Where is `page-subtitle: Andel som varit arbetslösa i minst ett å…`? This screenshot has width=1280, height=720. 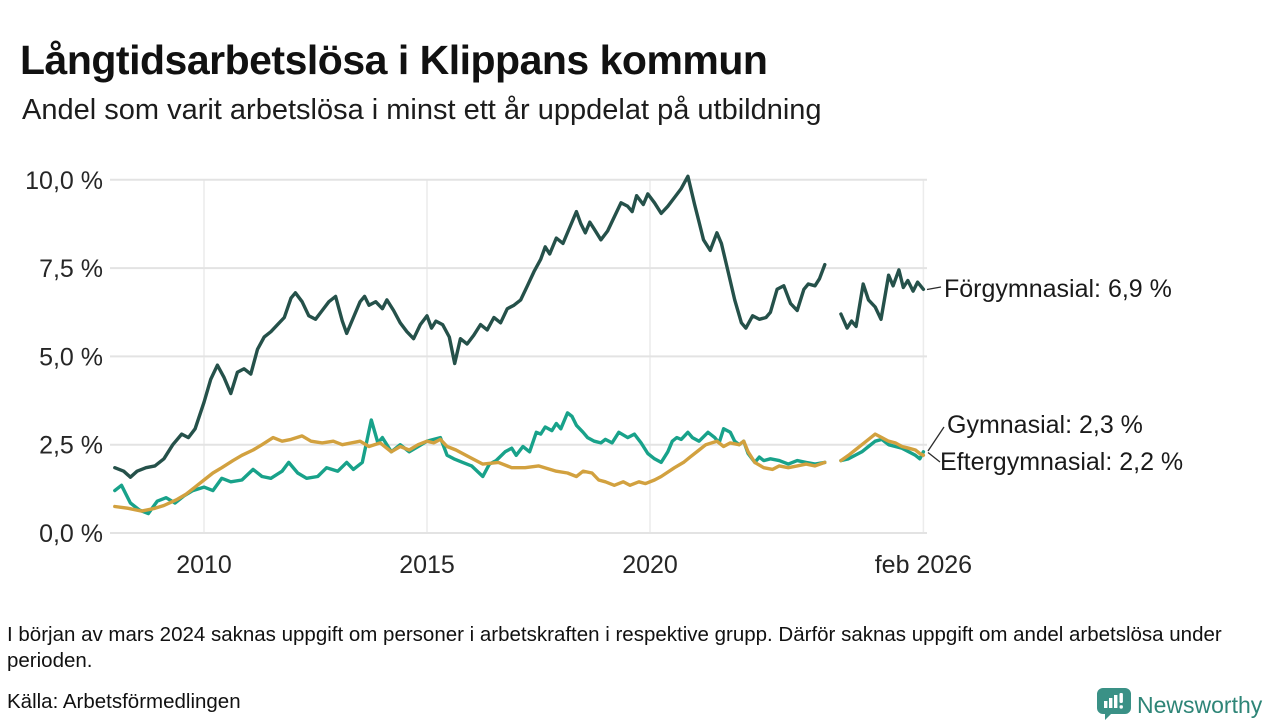 page-subtitle: Andel som varit arbetslösa i minst ett å… is located at coordinates (422, 110).